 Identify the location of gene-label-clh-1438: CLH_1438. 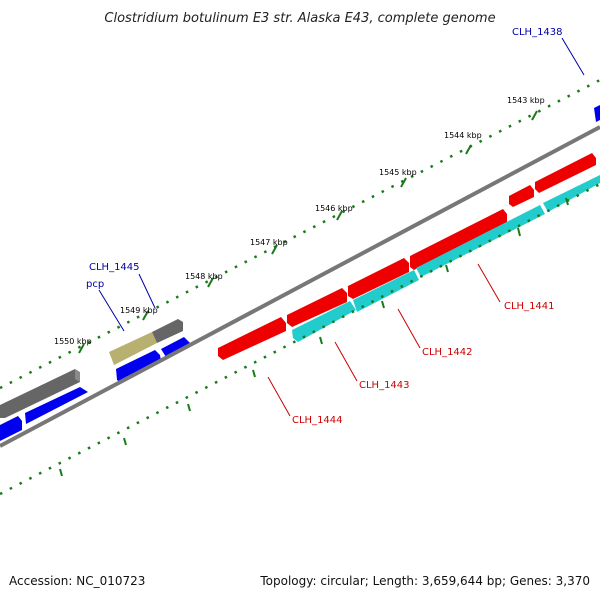
(537, 32).